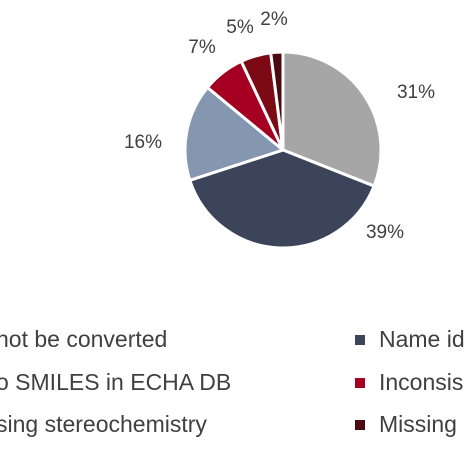 The width and height of the screenshot is (474, 474). What do you see at coordinates (202, 47) in the screenshot?
I see `pie-data-label: 7%` at bounding box center [202, 47].